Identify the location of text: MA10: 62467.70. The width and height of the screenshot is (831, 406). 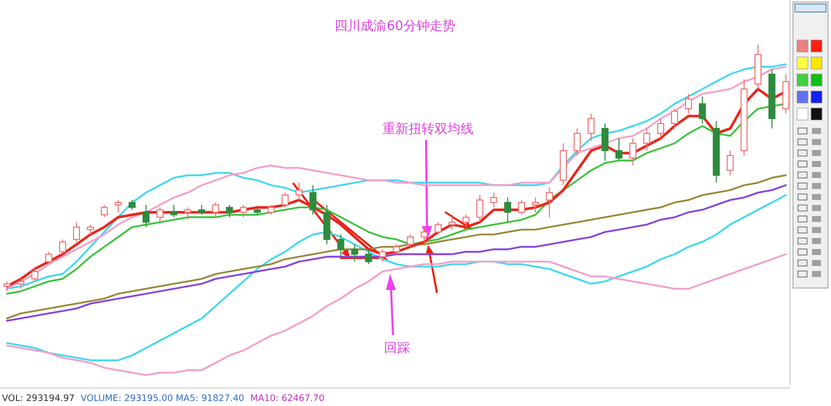
(287, 399).